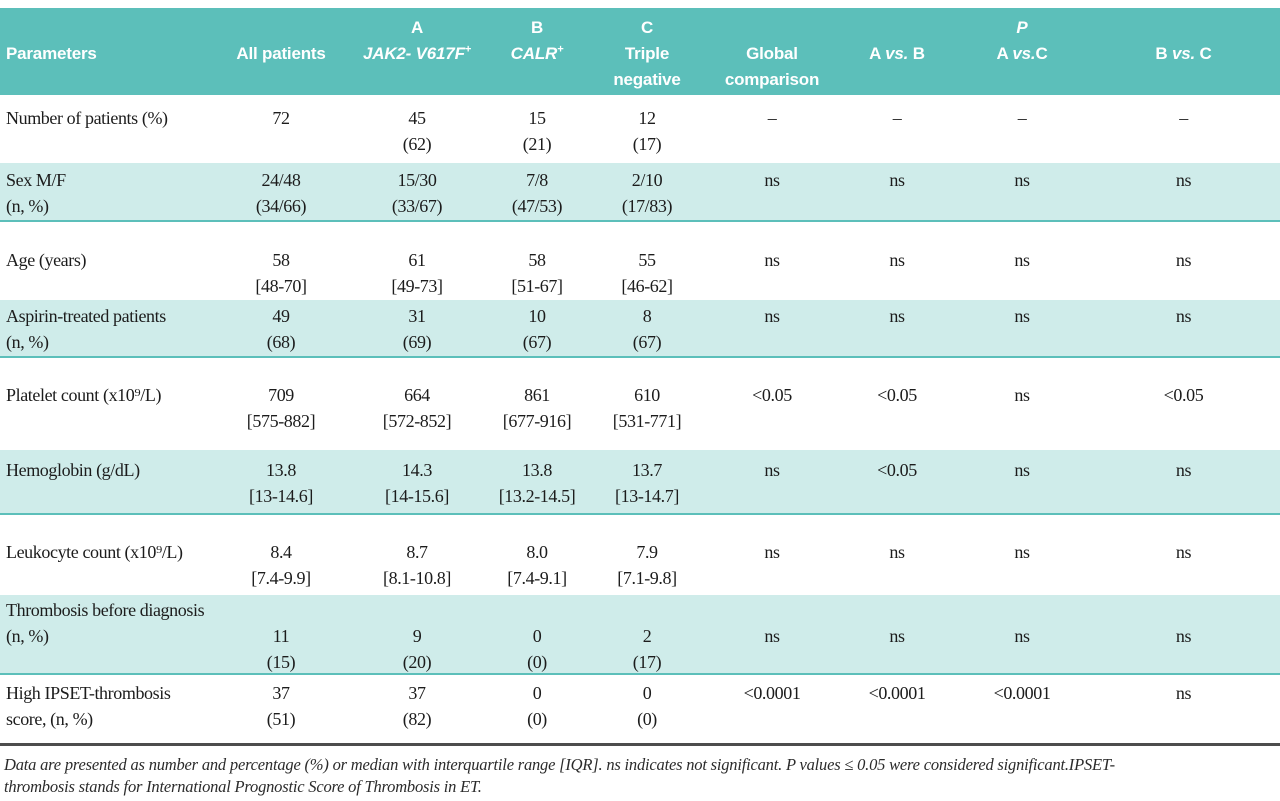 This screenshot has width=1280, height=801. I want to click on column-header-global-comparison: Global comparison, so click(772, 54).